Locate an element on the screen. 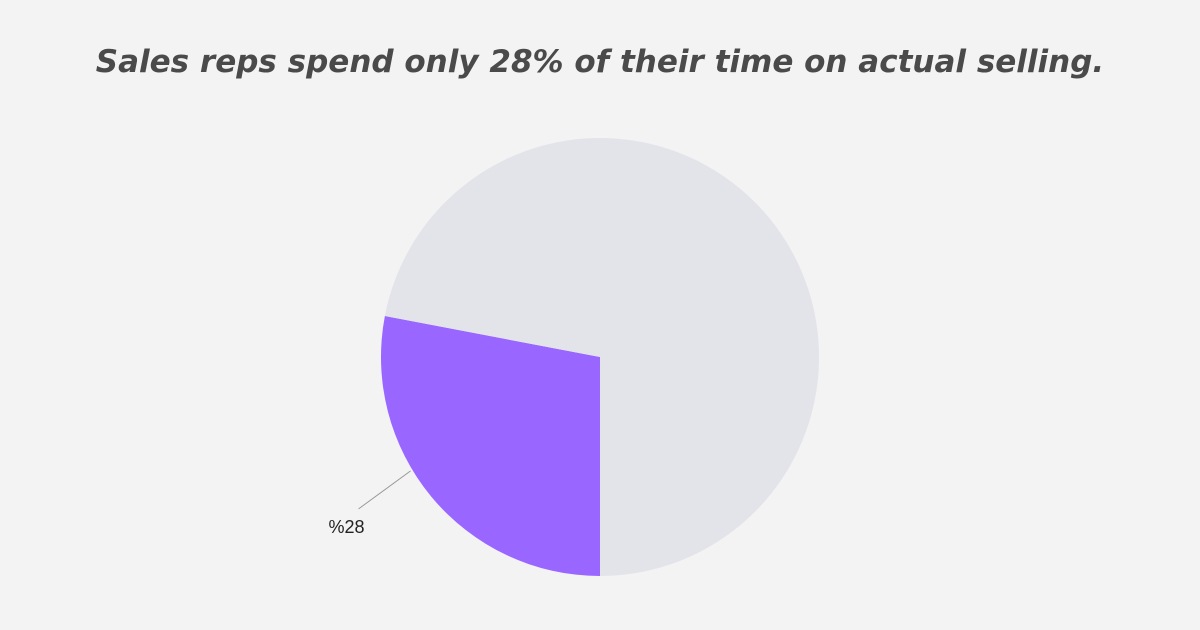 The width and height of the screenshot is (1200, 630). pie-labels: %28 is located at coordinates (370, 503).